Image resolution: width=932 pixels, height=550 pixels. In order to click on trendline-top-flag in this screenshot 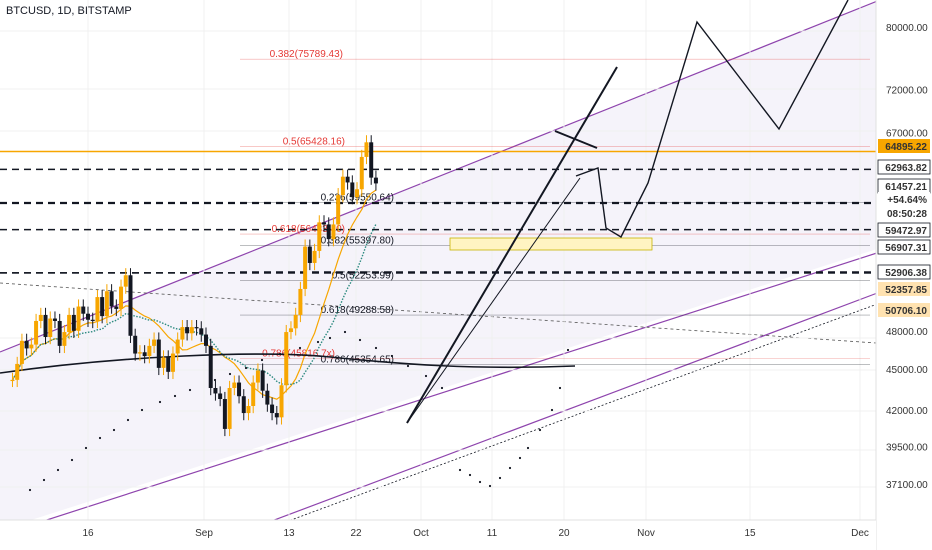, I will do `click(576, 139)`.